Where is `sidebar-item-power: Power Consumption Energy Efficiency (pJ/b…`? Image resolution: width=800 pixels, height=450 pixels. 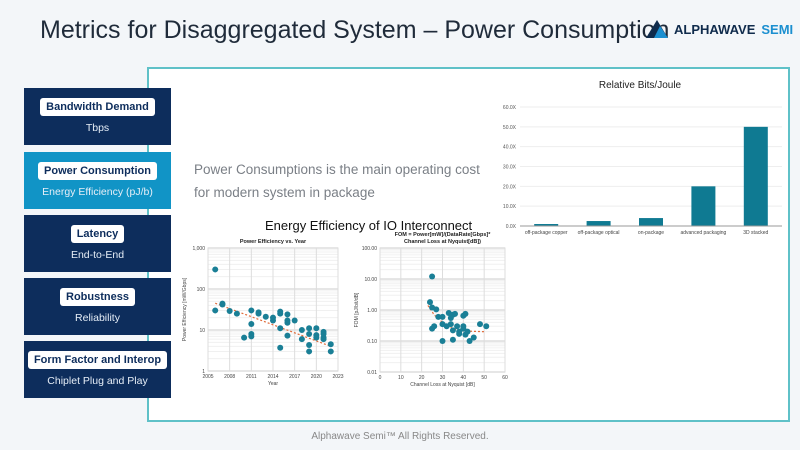
sidebar-item-power: Power Consumption Energy Efficiency (pJ/b… is located at coordinates (97, 180).